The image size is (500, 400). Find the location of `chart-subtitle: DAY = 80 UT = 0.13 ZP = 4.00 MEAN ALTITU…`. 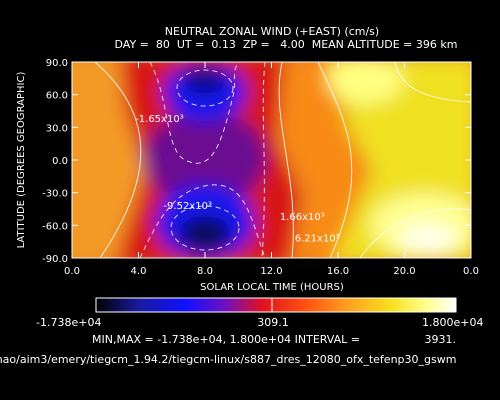

chart-subtitle: DAY = 80 UT = 0.13 ZP = 4.00 MEAN ALTITU… is located at coordinates (286, 44).